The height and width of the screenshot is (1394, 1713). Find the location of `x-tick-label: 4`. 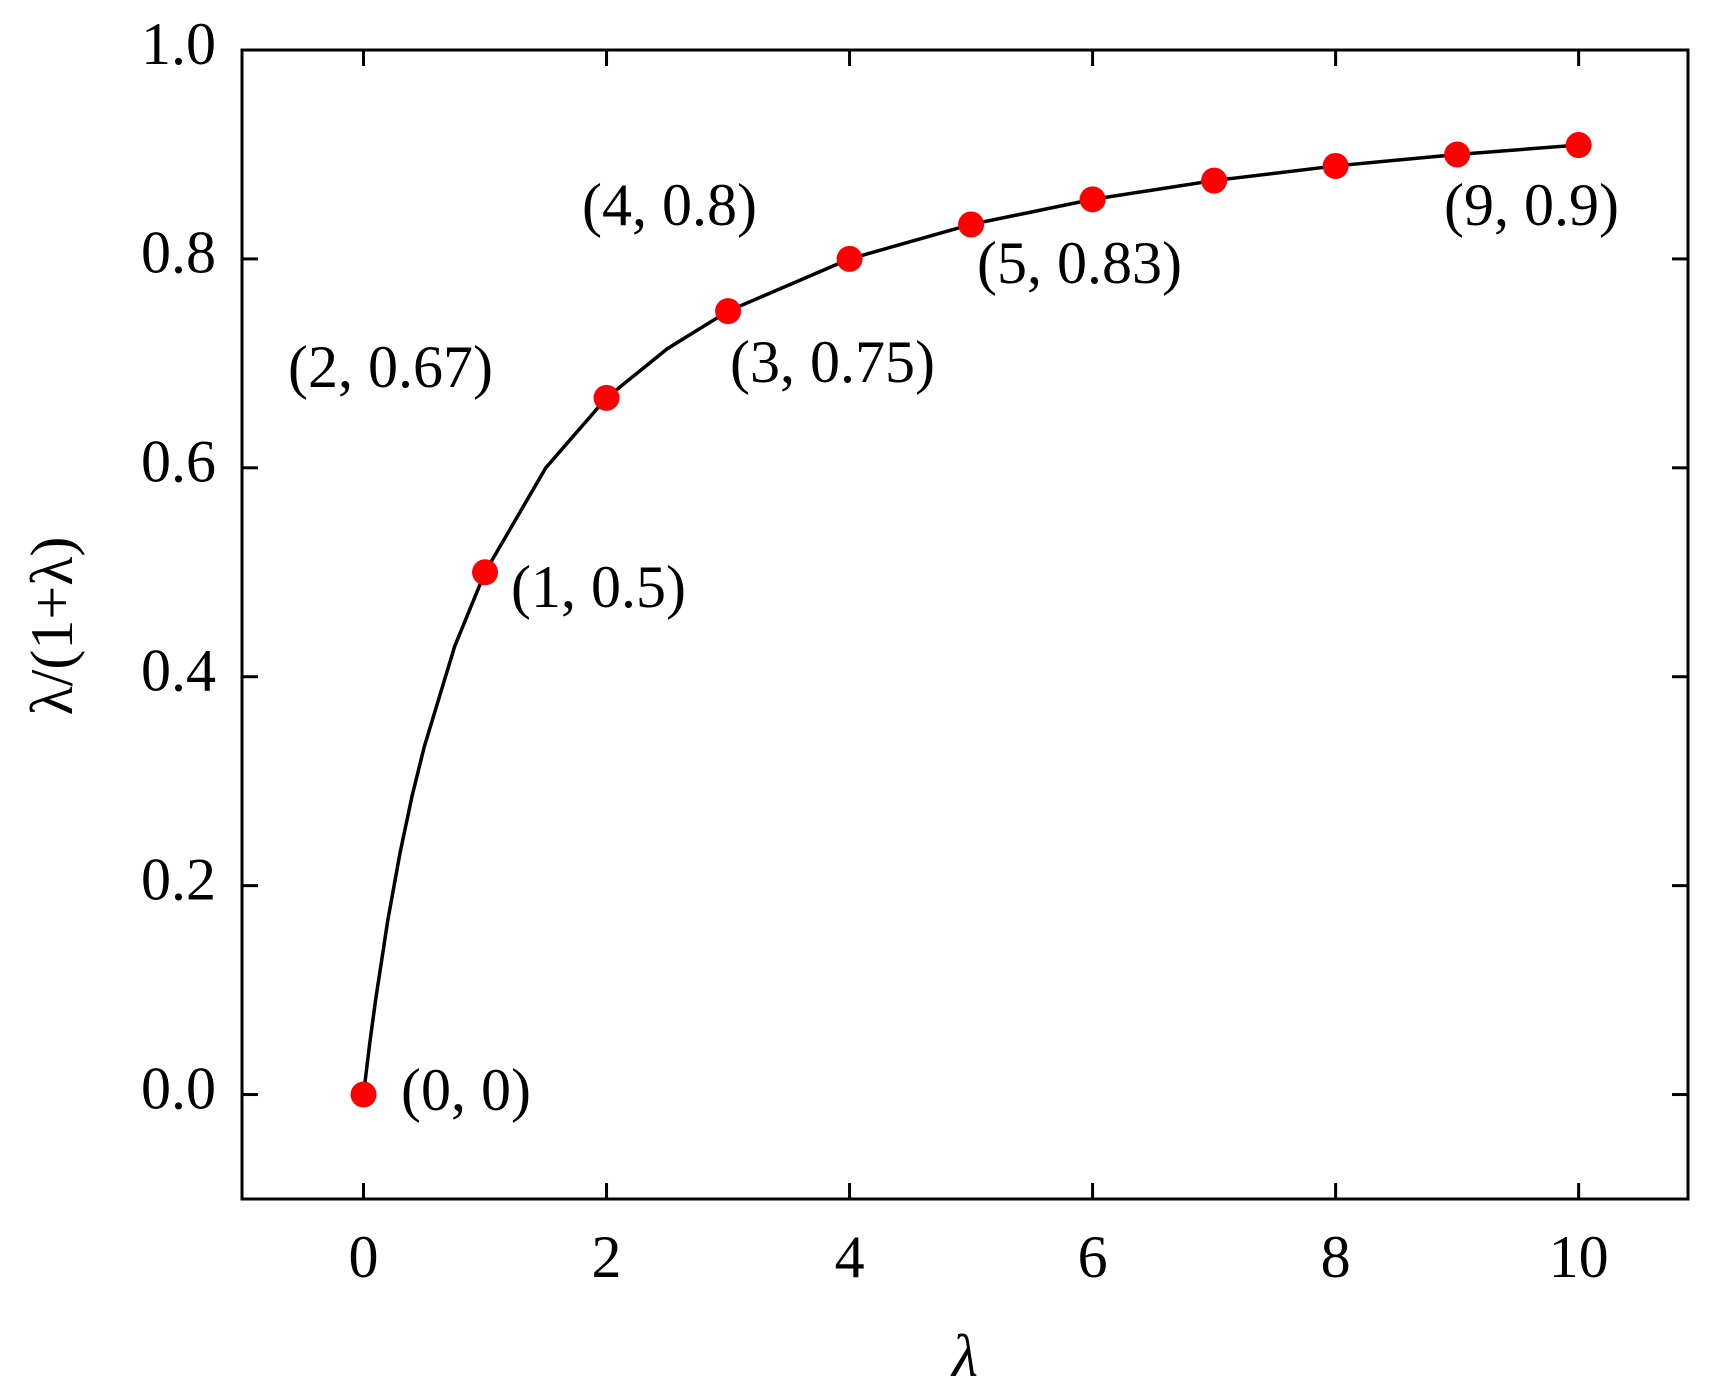

x-tick-label: 4 is located at coordinates (850, 1257).